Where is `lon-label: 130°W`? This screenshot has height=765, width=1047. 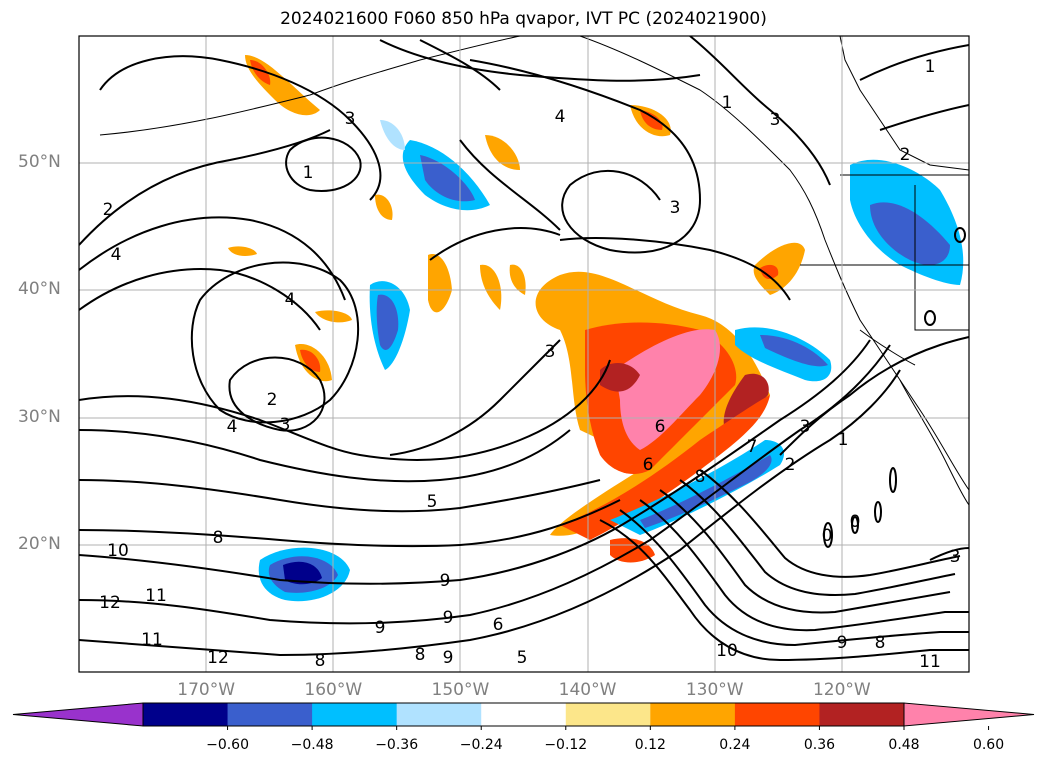 lon-label: 130°W is located at coordinates (714, 690).